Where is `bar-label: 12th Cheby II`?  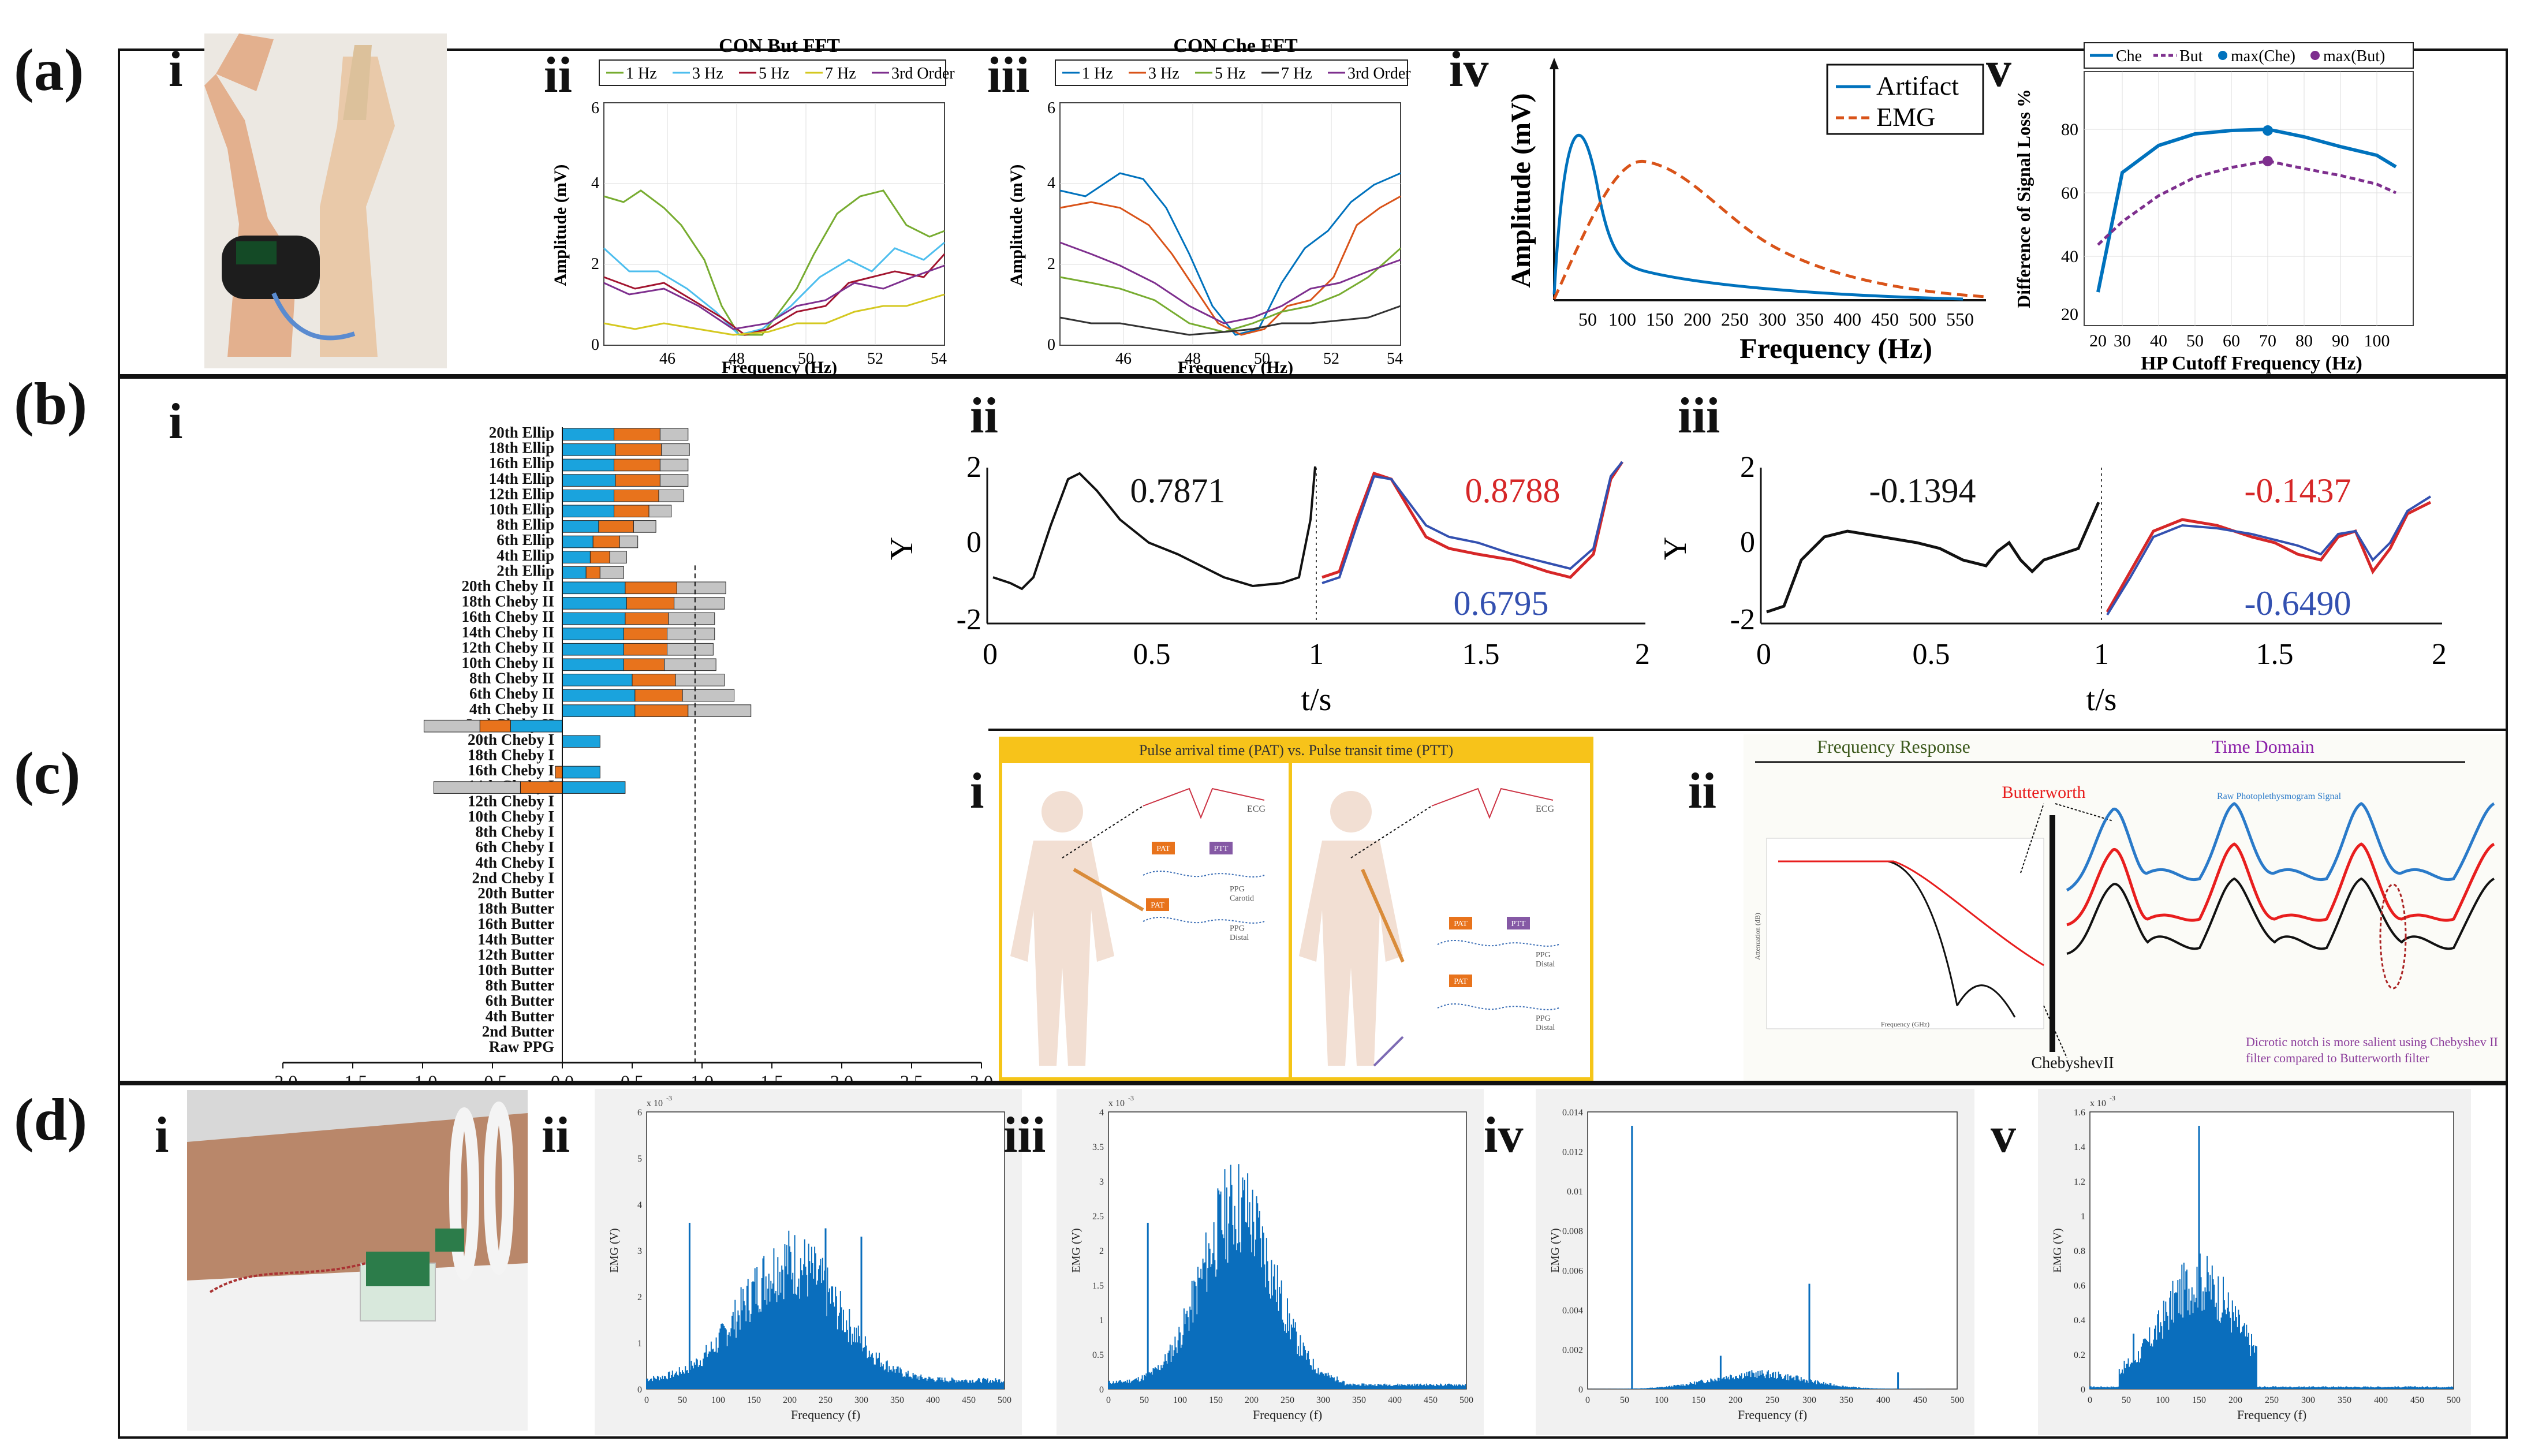
bar-label: 12th Cheby II is located at coordinates (508, 647).